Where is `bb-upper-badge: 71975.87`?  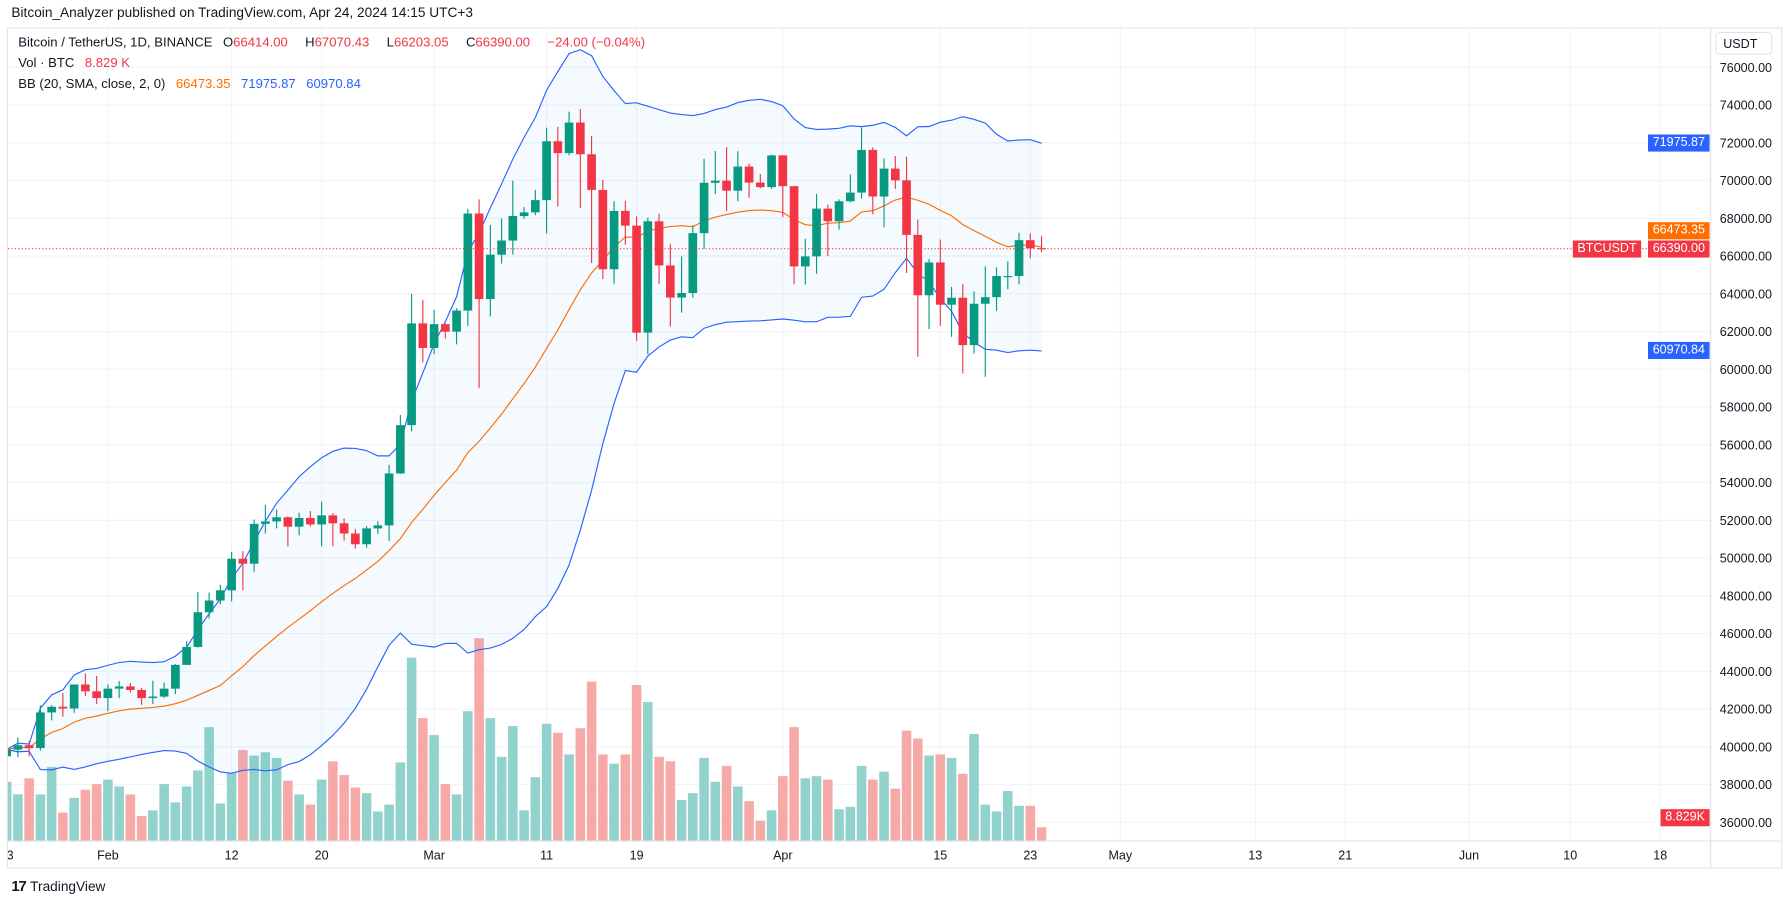
bb-upper-badge: 71975.87 is located at coordinates (1679, 143).